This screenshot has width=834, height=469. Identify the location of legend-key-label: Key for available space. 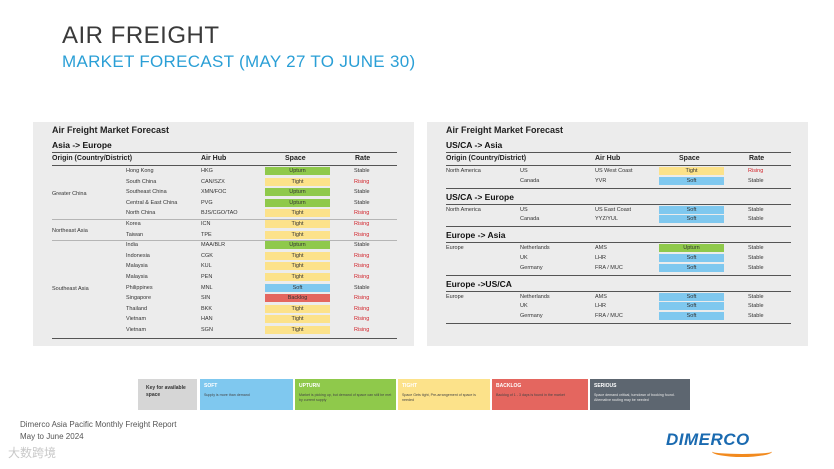
(166, 391).